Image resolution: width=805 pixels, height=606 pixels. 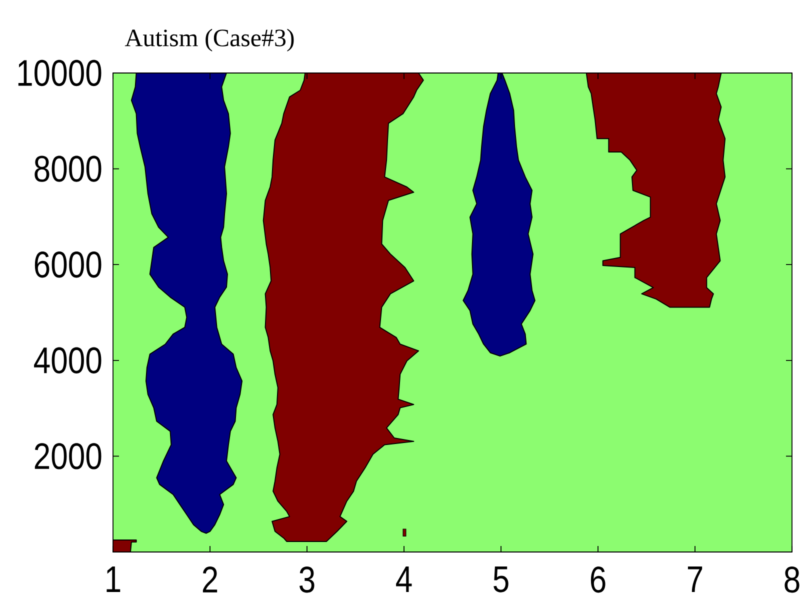 I want to click on x-tick-label: 6, so click(x=598, y=579).